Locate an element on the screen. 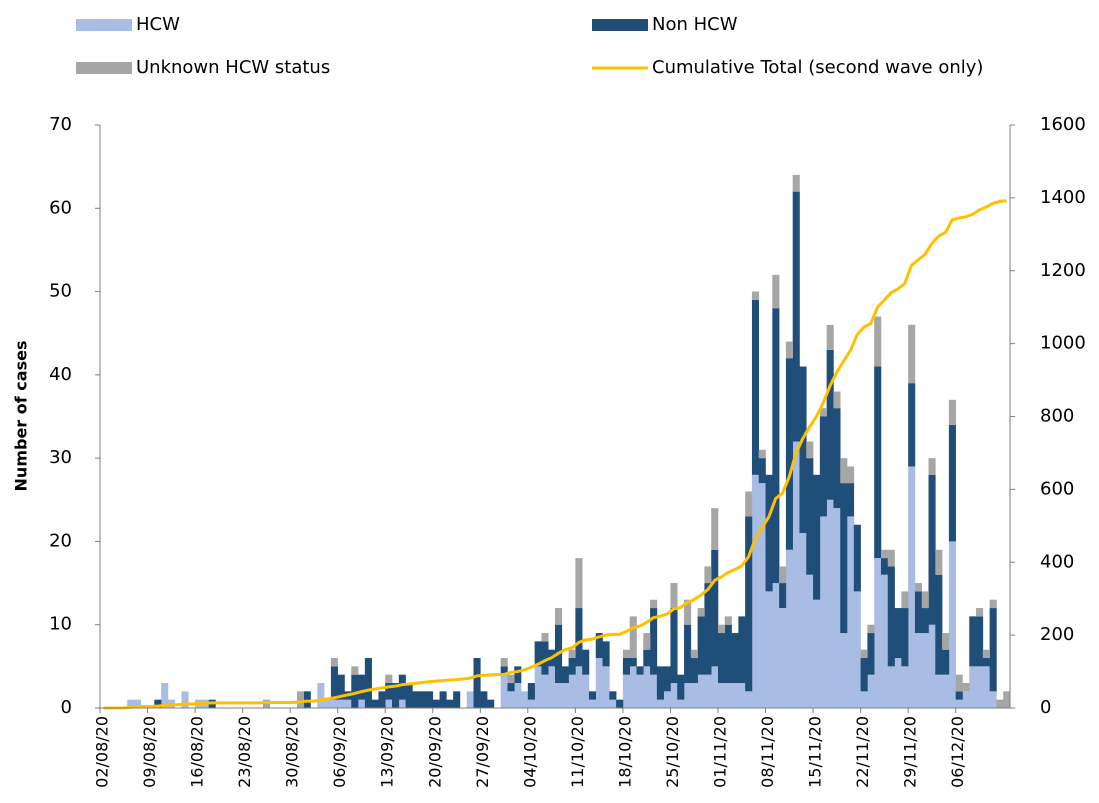 The width and height of the screenshot is (1099, 803). x-tick-label: 06/12/20 is located at coordinates (957, 752).